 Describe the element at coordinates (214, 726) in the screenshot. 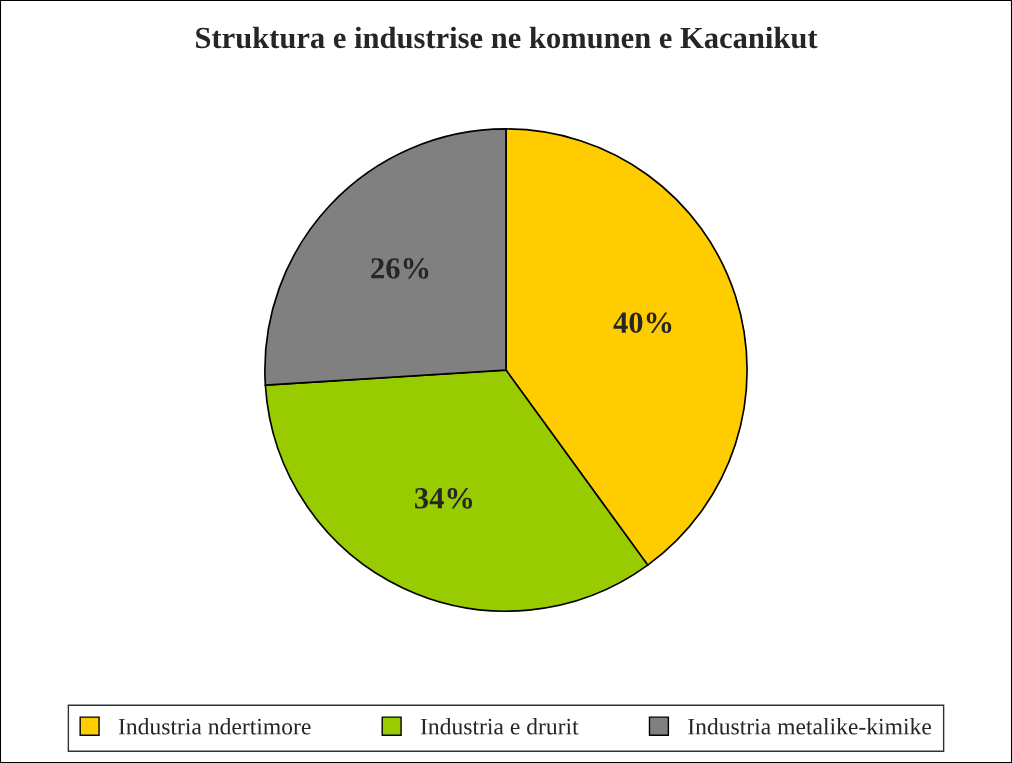

I see `legend-label: Industria ndertimore` at that location.